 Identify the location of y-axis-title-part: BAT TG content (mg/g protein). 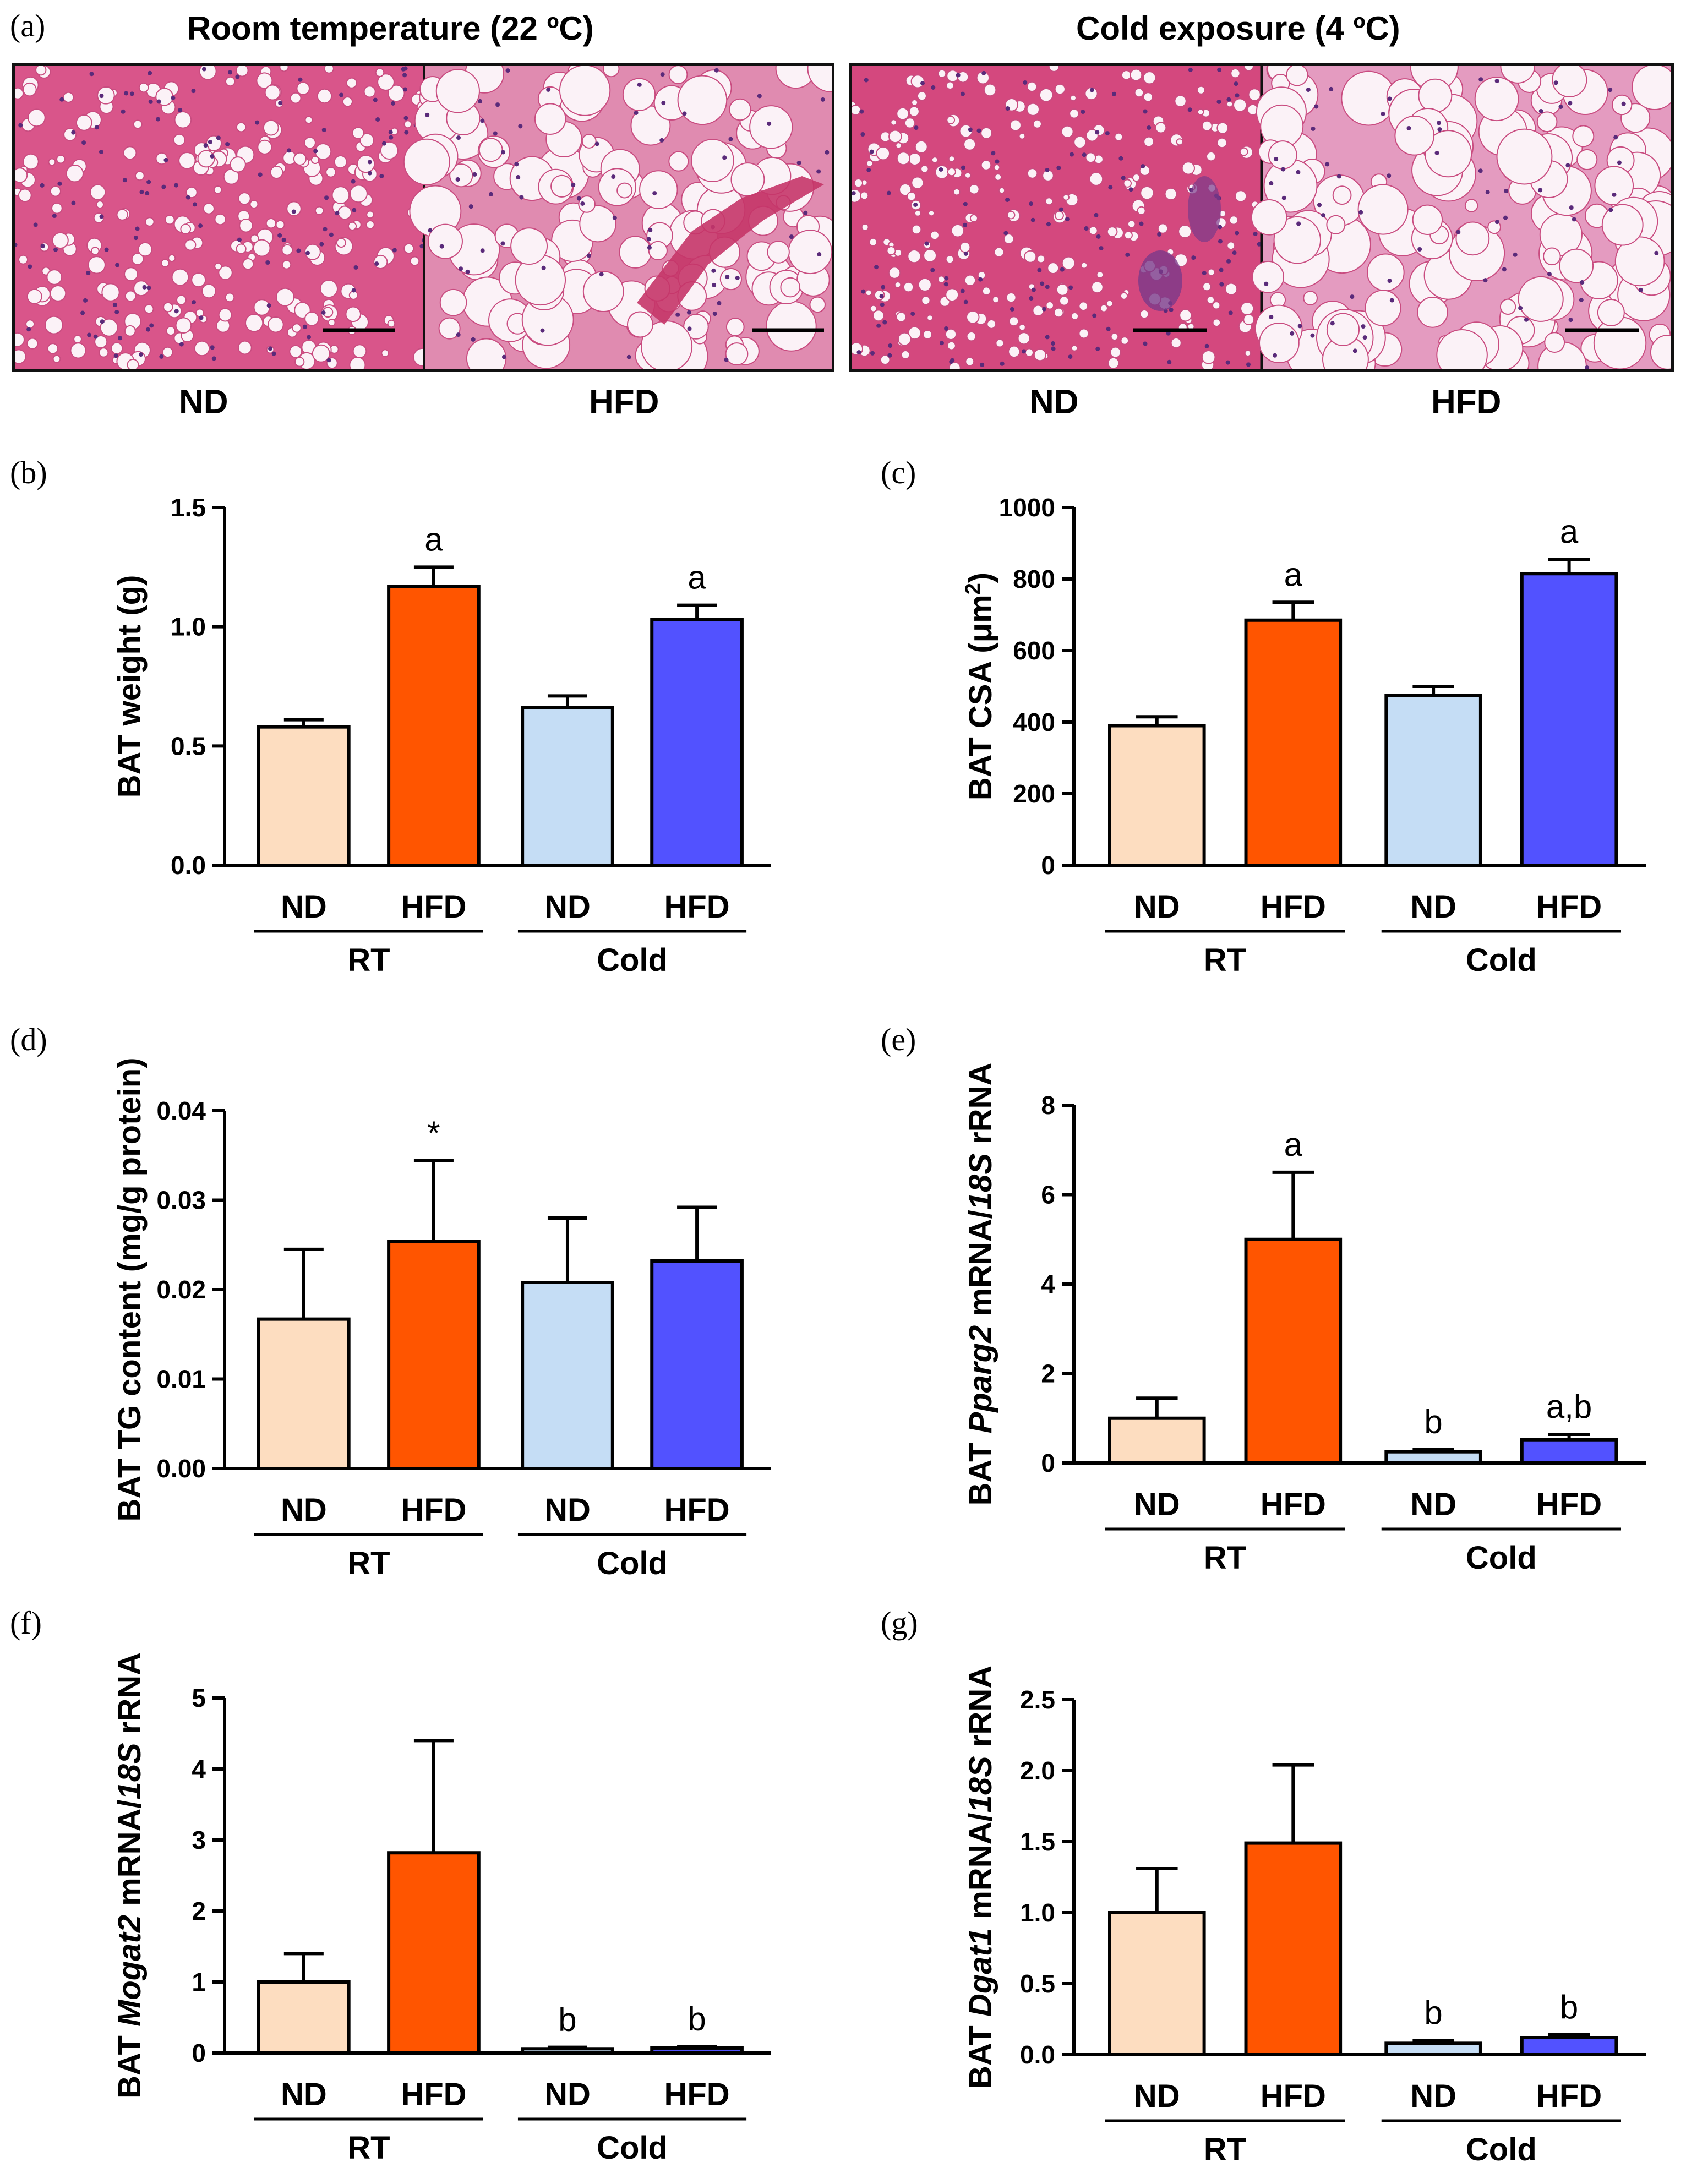
(130, 1289).